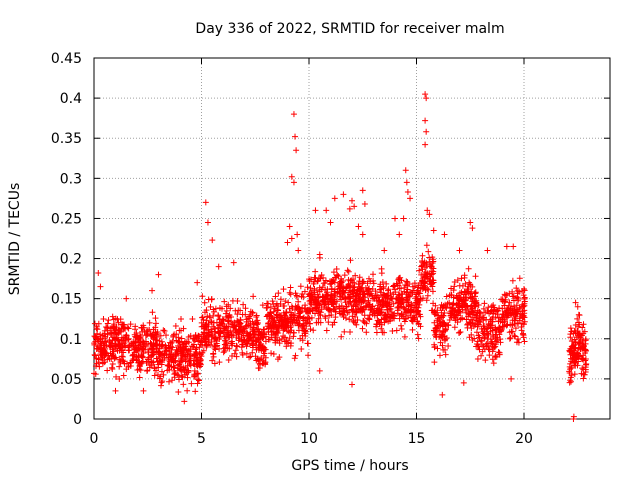 Image resolution: width=640 pixels, height=480 pixels. I want to click on y-tick-label: 0.25, so click(66, 219).